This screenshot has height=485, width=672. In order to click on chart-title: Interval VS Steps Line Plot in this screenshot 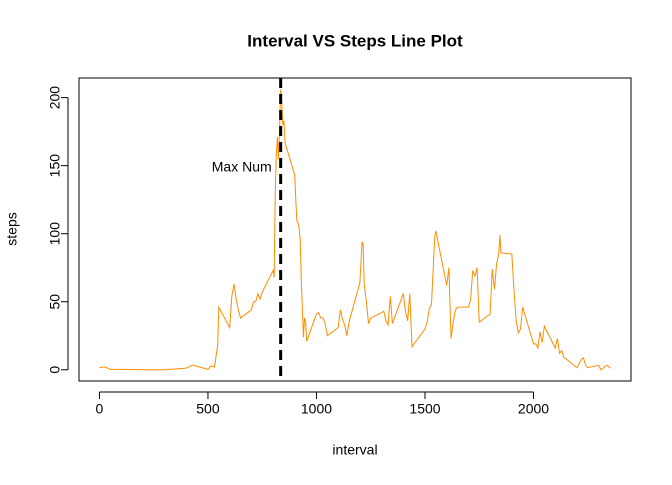, I will do `click(355, 40)`.